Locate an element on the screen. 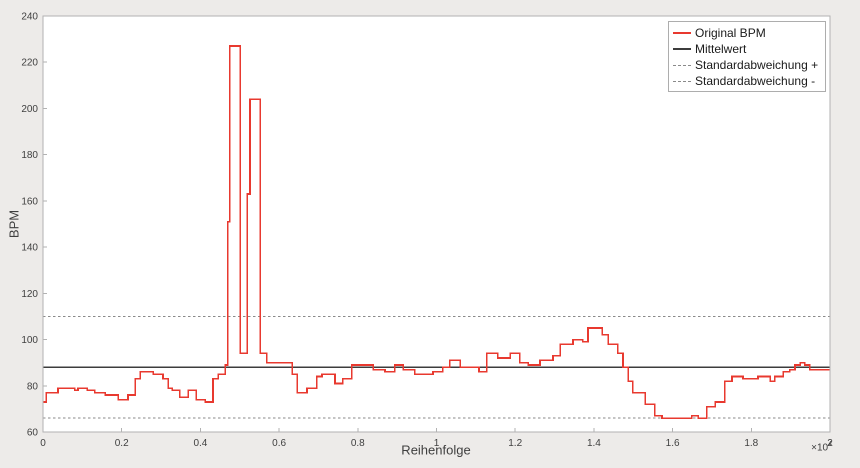 The height and width of the screenshot is (468, 860). legend-entry: Standardabweichung - is located at coordinates (747, 81).